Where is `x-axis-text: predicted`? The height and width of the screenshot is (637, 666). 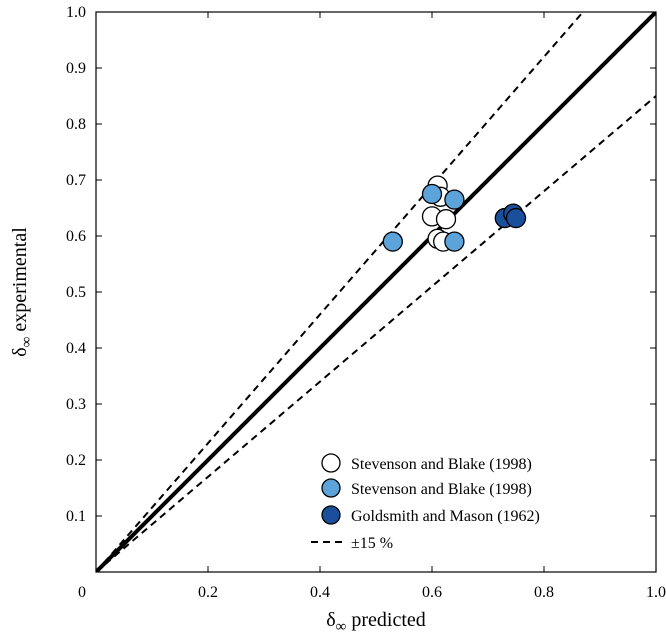 x-axis-text: predicted is located at coordinates (385, 620).